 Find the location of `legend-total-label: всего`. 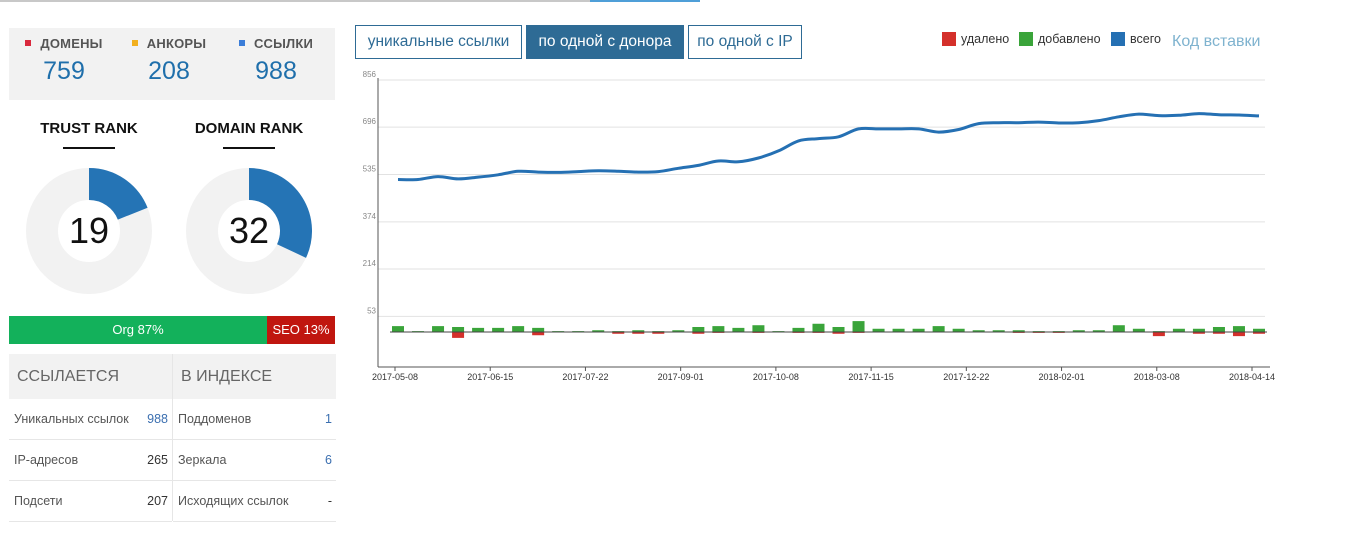

legend-total-label: всего is located at coordinates (1145, 39).